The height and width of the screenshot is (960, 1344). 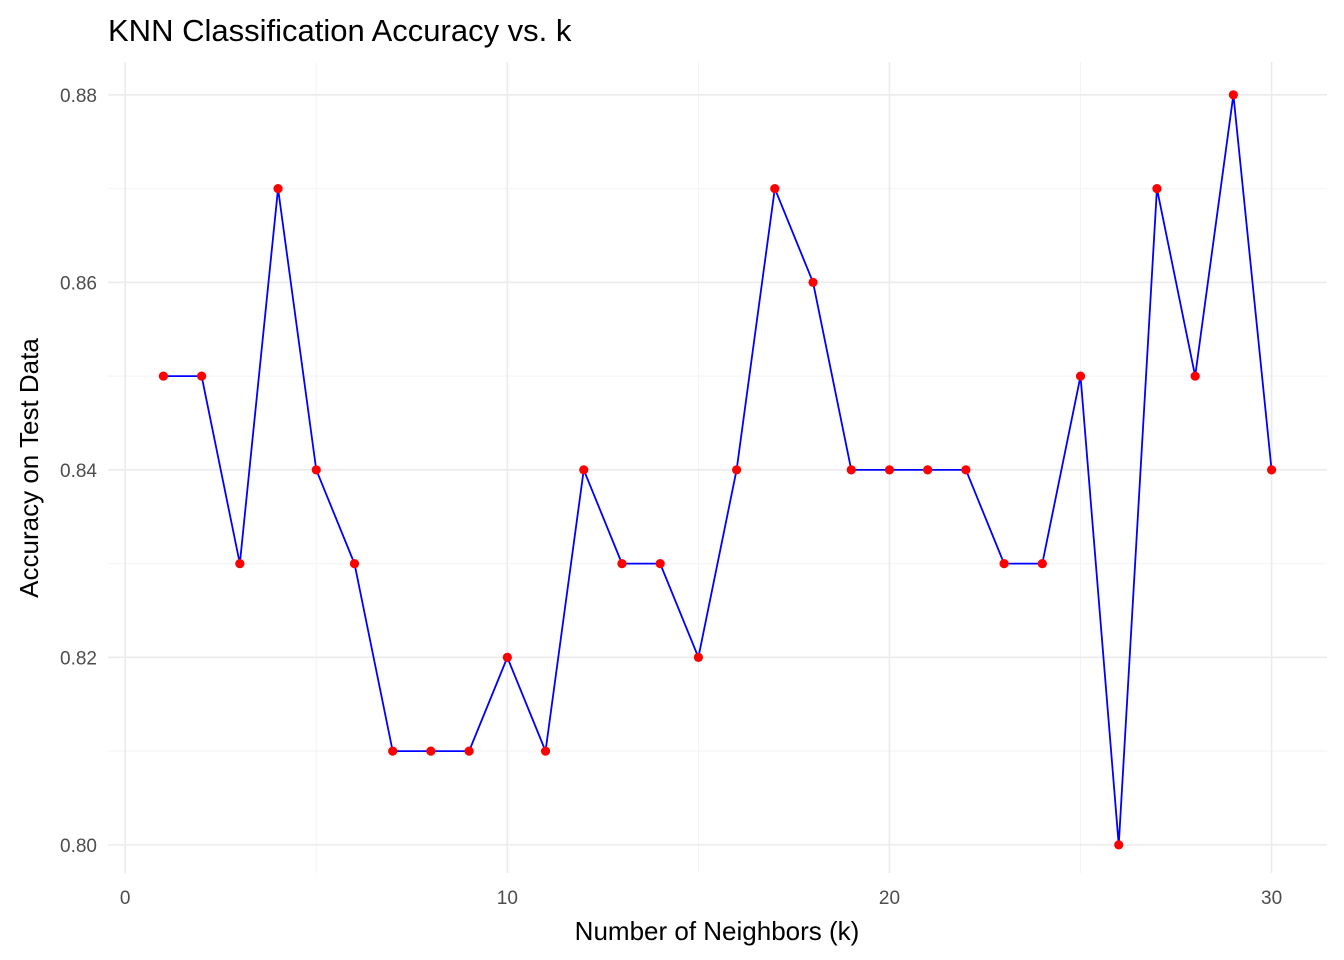 What do you see at coordinates (29, 468) in the screenshot?
I see `y-axis-title: Accuracy on Test Data` at bounding box center [29, 468].